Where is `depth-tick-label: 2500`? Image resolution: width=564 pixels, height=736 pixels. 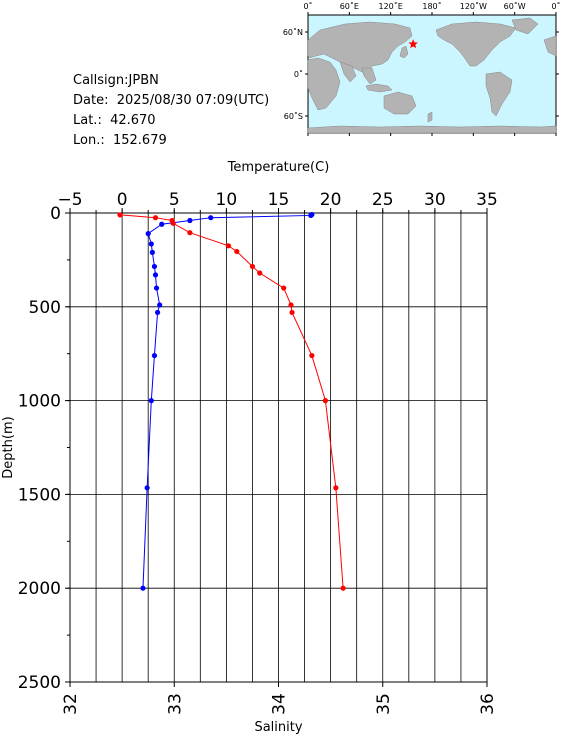
depth-tick-label: 2500 is located at coordinates (39, 683).